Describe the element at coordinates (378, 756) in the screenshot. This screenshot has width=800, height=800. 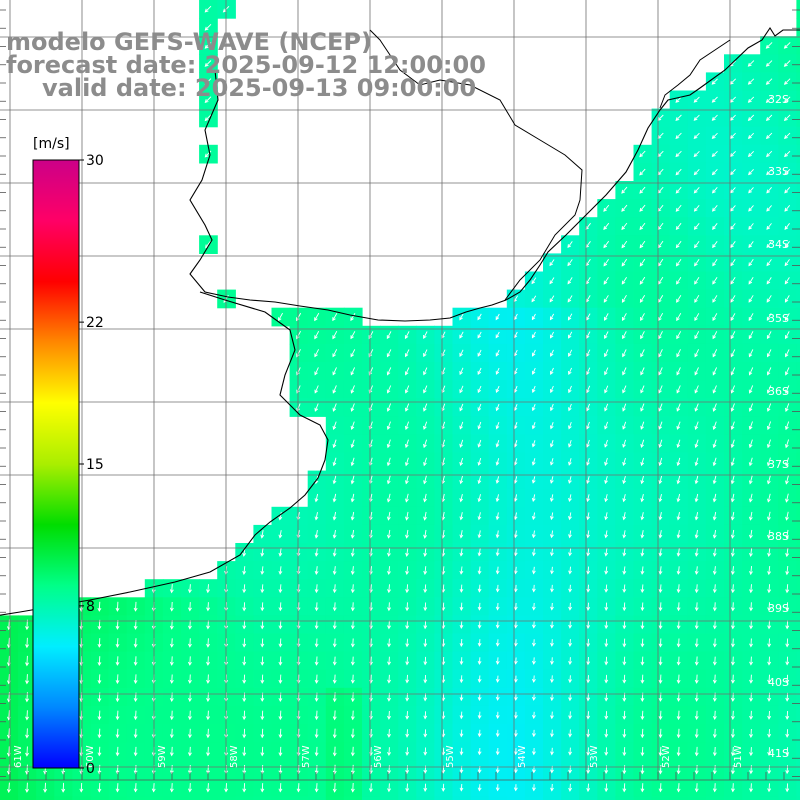
I see `longitude-labels: 61W 60W 59W 58W 57W 56W 55W 54W 53W 52W 51W` at that location.